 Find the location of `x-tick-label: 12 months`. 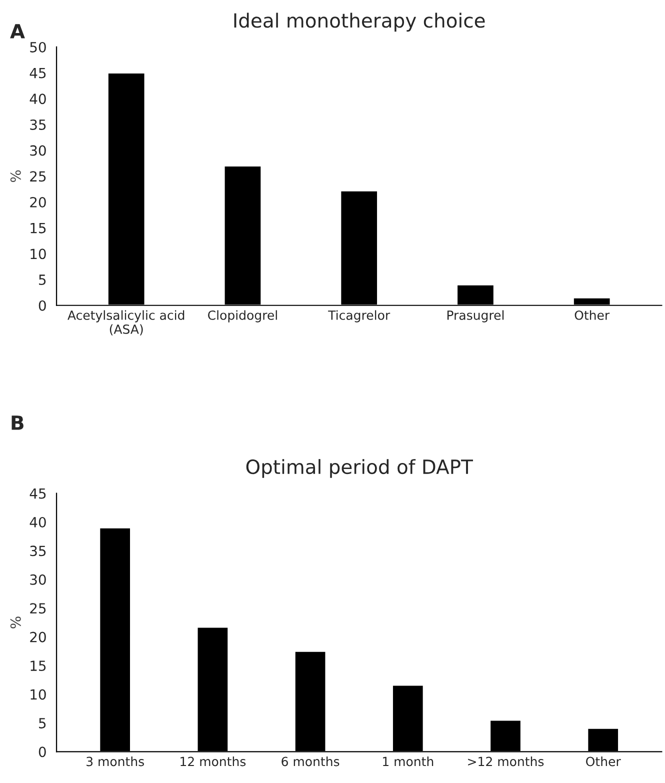

x-tick-label: 12 months is located at coordinates (213, 761).